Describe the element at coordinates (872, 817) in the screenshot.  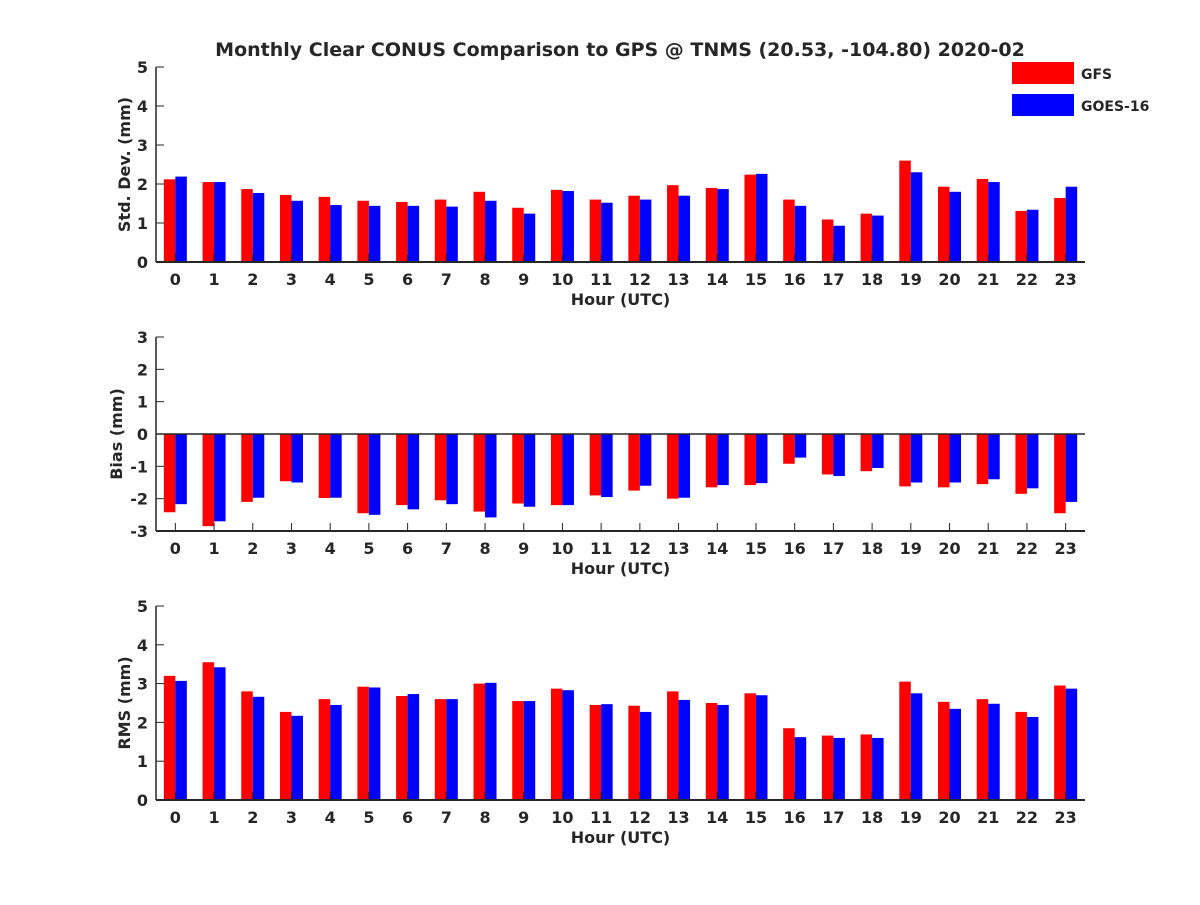
I see `x-tick-label: 18` at that location.